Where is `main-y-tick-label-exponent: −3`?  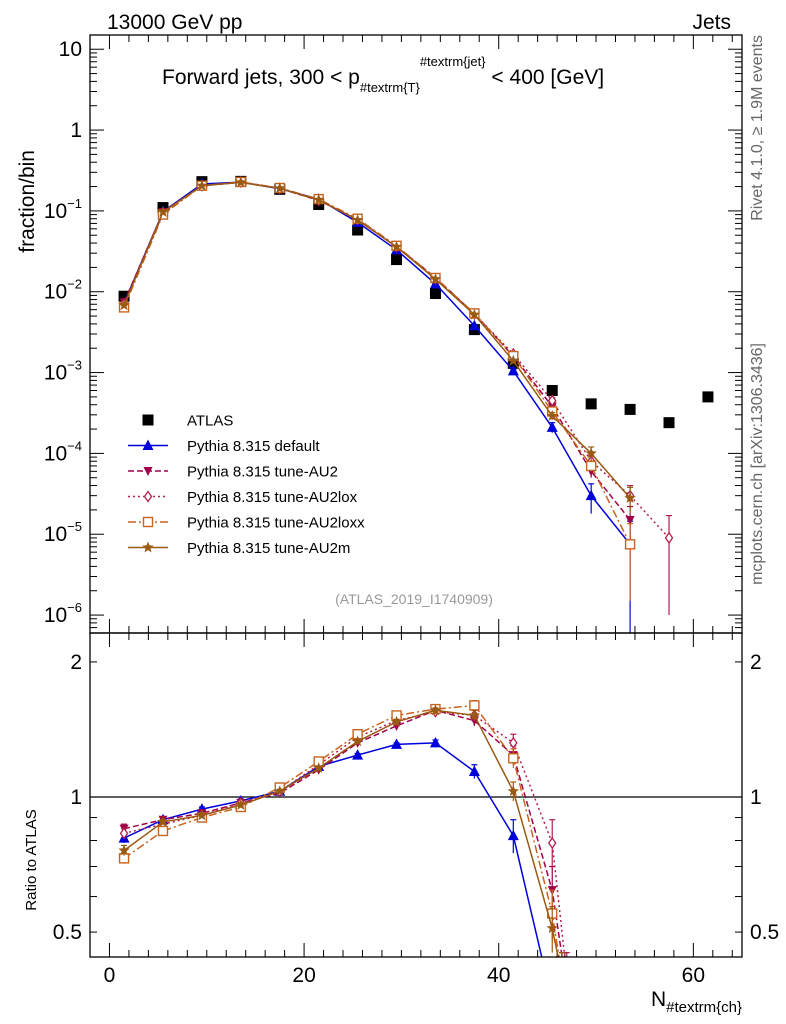
main-y-tick-label-exponent: −3 is located at coordinates (74, 365).